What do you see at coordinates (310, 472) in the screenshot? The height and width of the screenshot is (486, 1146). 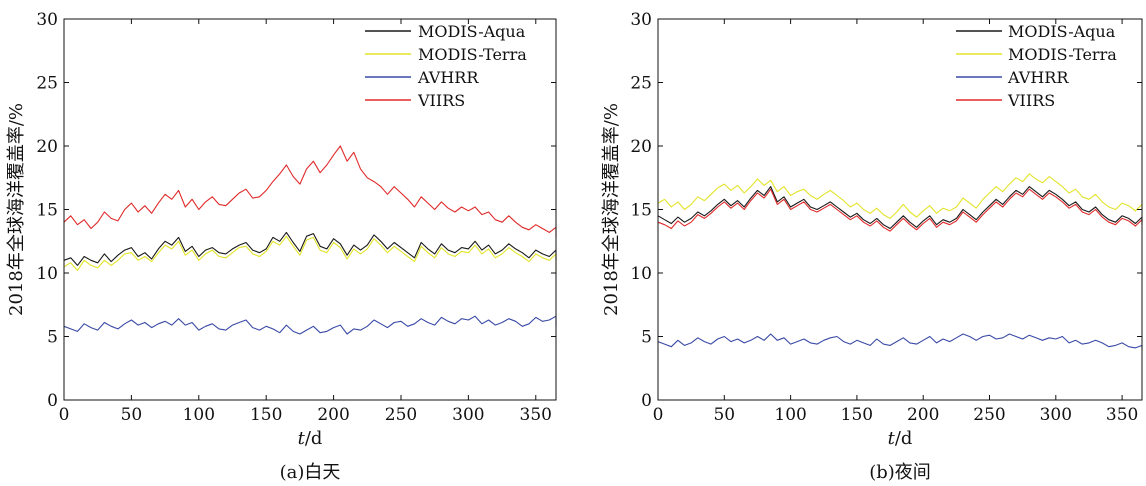 I see `panel-caption: (a)白天` at bounding box center [310, 472].